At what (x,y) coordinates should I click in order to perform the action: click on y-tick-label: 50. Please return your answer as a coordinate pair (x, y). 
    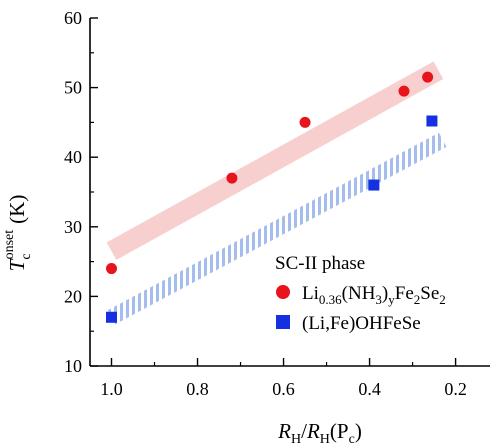
    Looking at the image, I should click on (73, 88).